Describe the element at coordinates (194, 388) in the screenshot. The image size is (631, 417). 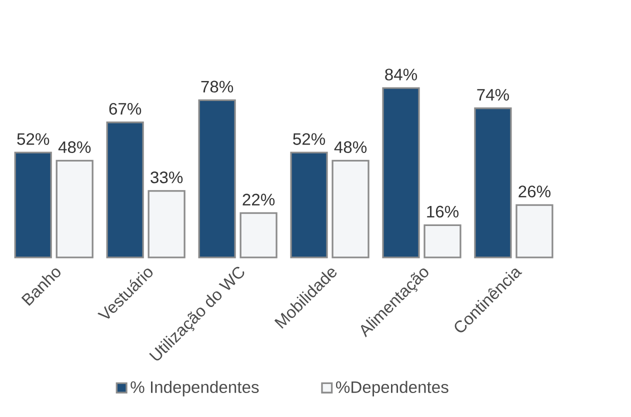
I see `legend-label: % Independentes` at that location.